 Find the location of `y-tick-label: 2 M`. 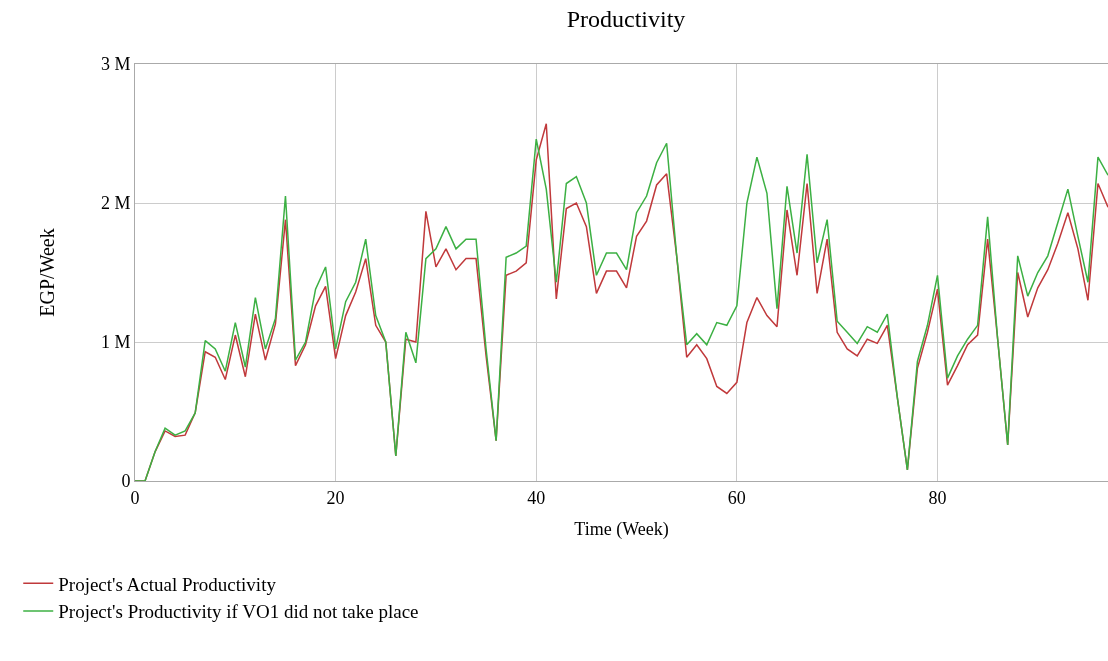

y-tick-label: 2 M is located at coordinates (115, 203).